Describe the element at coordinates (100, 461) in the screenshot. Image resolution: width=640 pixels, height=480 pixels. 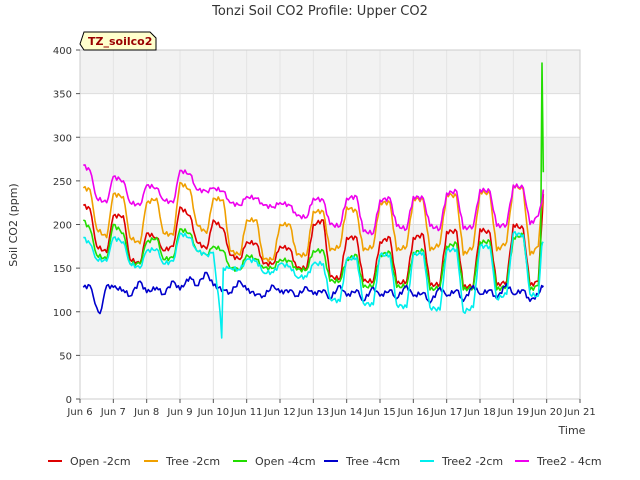
I see `legend-label: Open -2cm` at that location.